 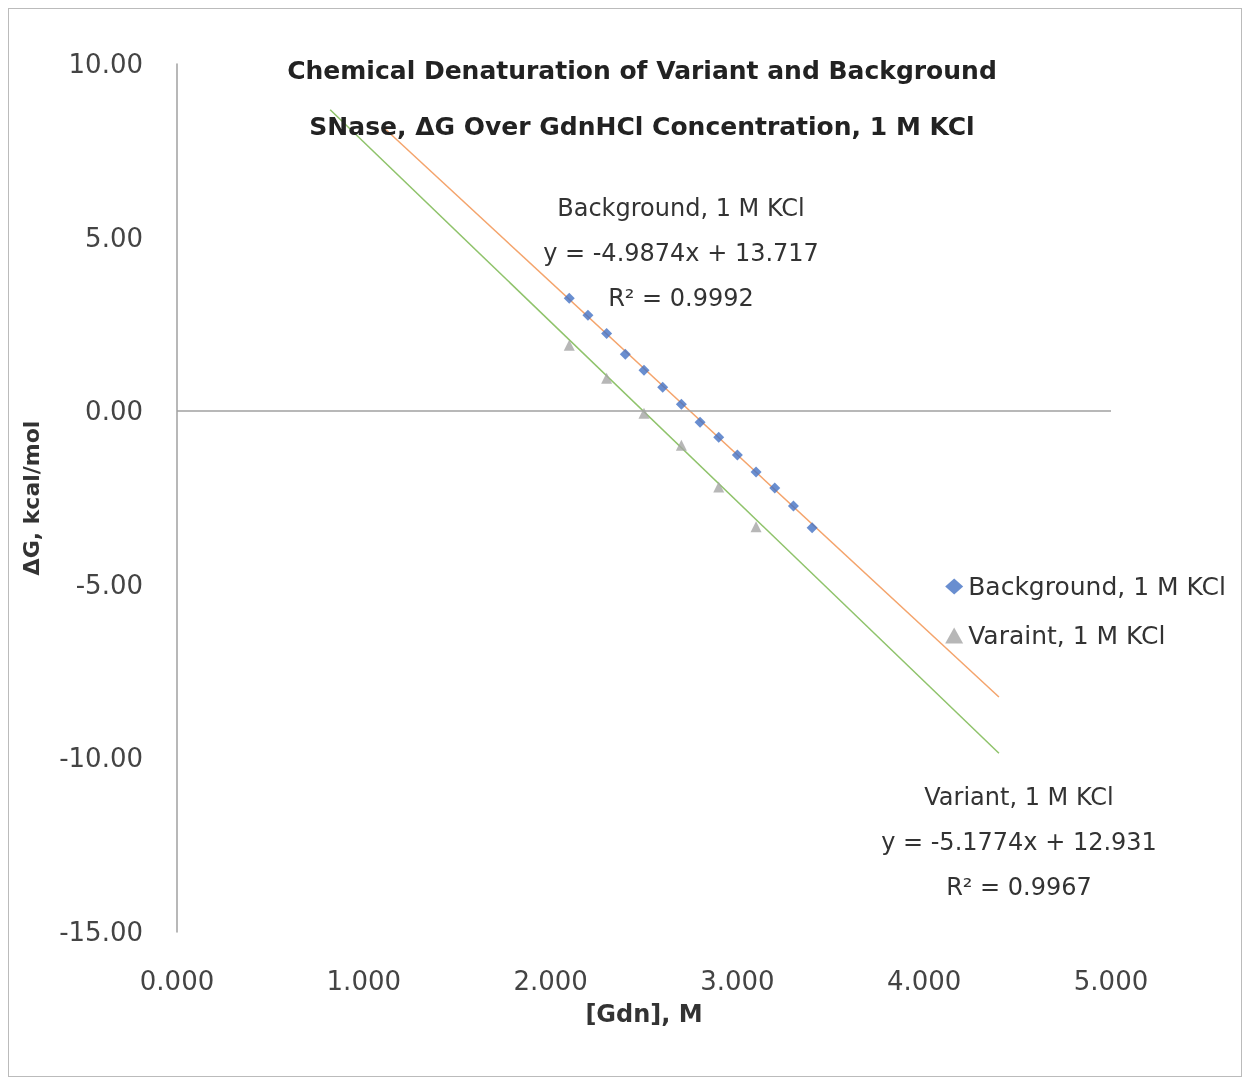 What do you see at coordinates (105, 64) in the screenshot?
I see `y-tick-label: 10.00` at bounding box center [105, 64].